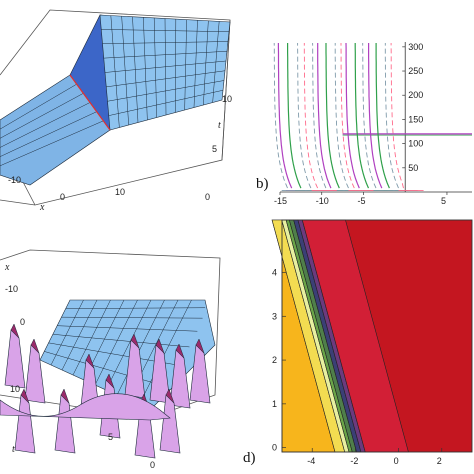  What do you see at coordinates (413, 168) in the screenshot?
I see `panel-b-y-tick-label: 50` at bounding box center [413, 168].